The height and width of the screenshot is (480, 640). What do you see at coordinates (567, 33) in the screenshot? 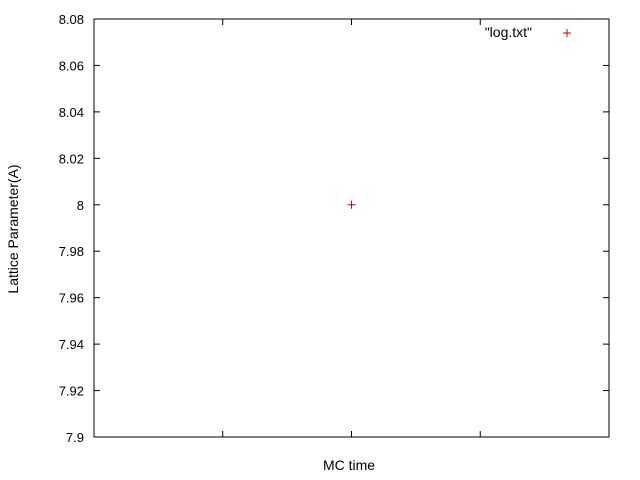
I see `legend-marker-plus` at bounding box center [567, 33].